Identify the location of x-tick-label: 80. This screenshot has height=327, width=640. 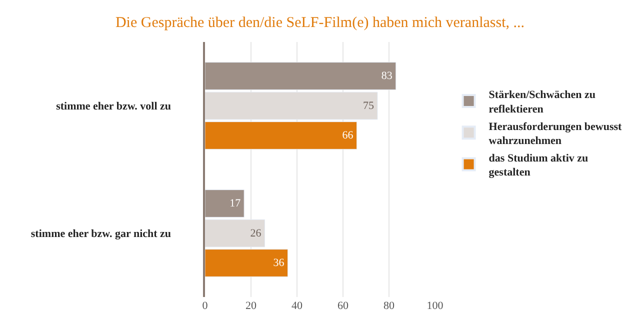
(389, 306).